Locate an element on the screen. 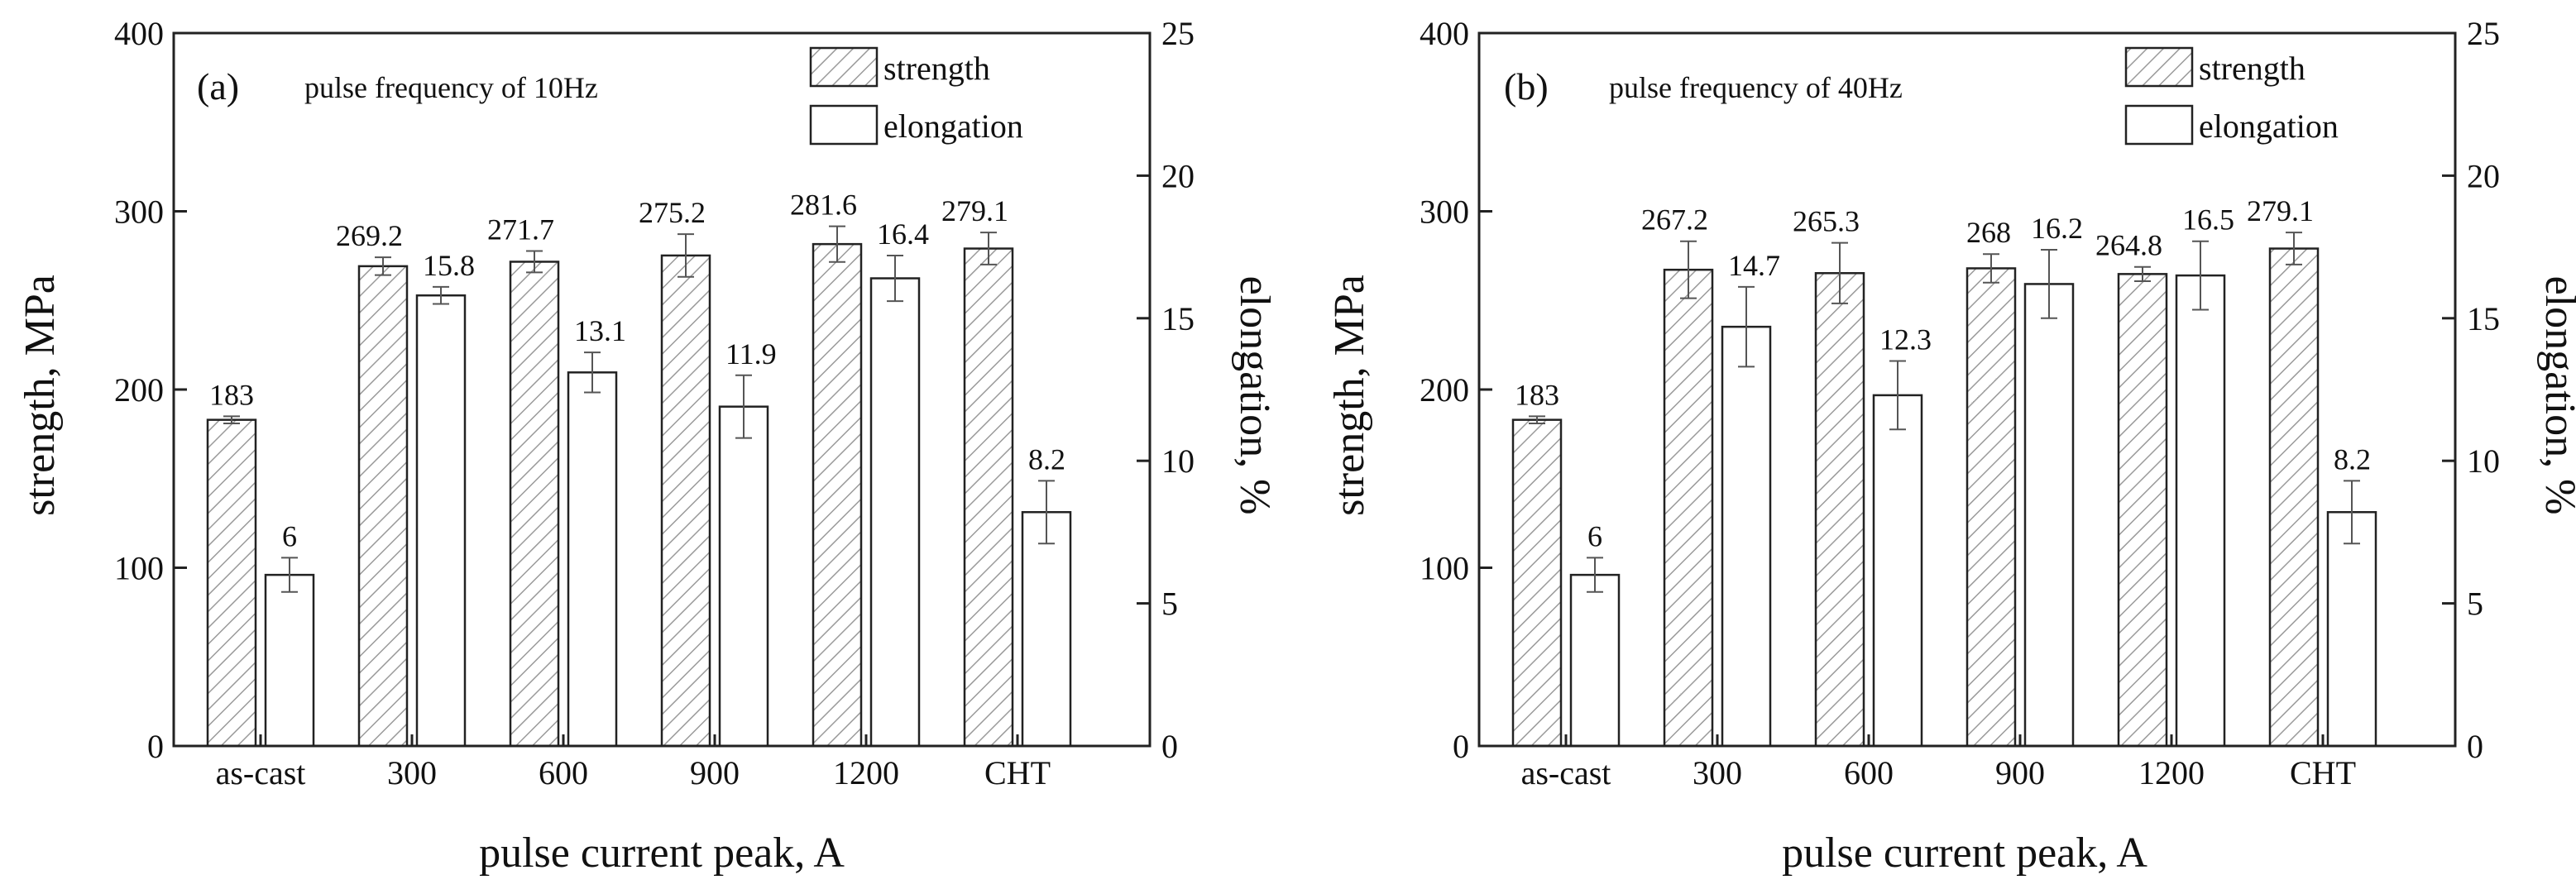 This screenshot has height=894, width=2576. panel-label: (a) is located at coordinates (218, 87).